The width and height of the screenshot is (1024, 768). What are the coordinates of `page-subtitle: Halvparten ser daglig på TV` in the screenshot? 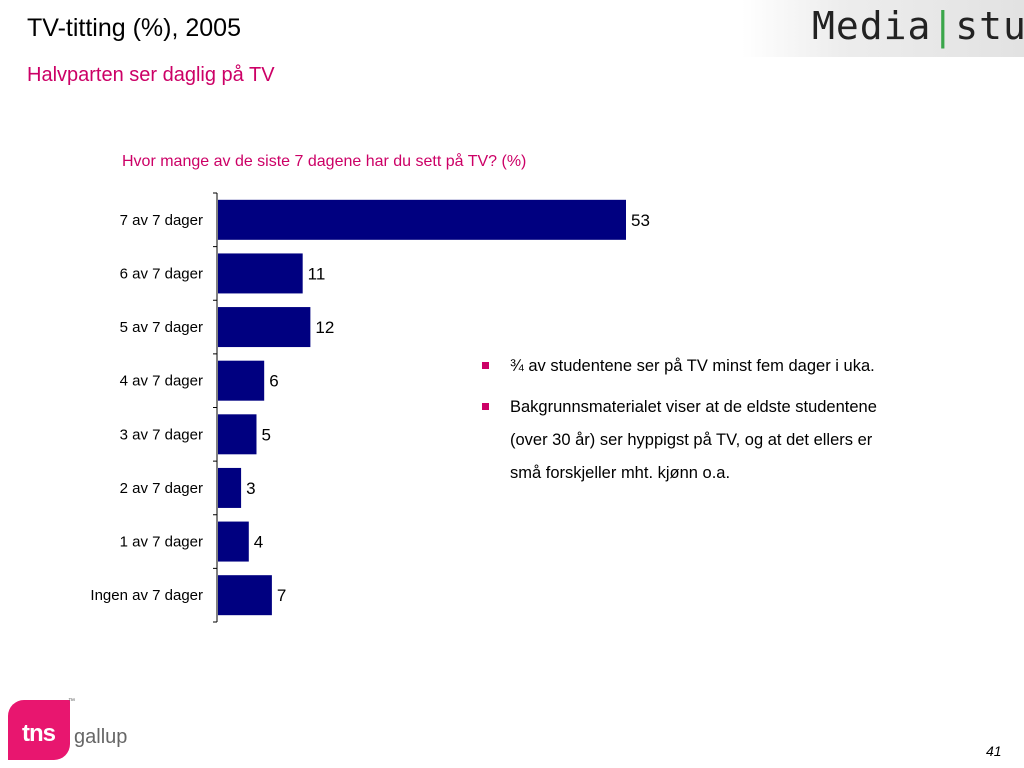 It's located at (151, 75).